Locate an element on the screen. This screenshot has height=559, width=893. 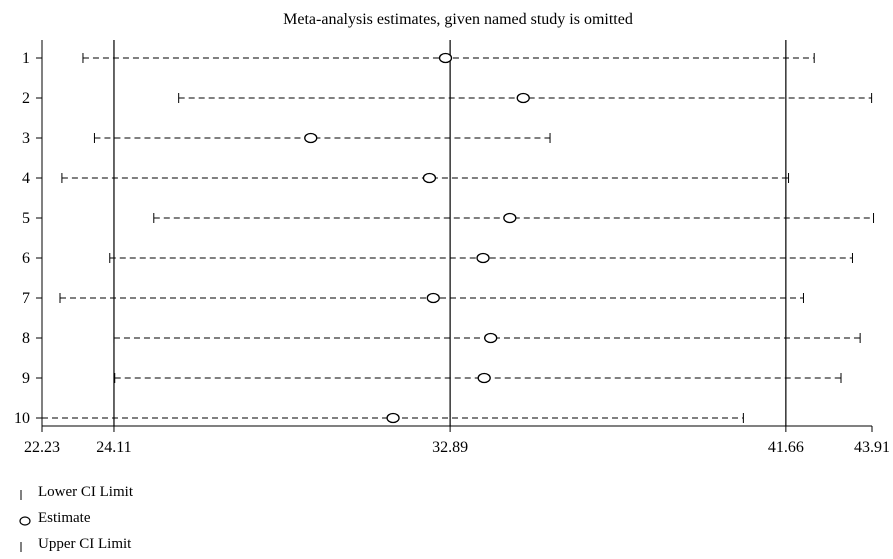
x-tick-label: 43.91 is located at coordinates (872, 447).